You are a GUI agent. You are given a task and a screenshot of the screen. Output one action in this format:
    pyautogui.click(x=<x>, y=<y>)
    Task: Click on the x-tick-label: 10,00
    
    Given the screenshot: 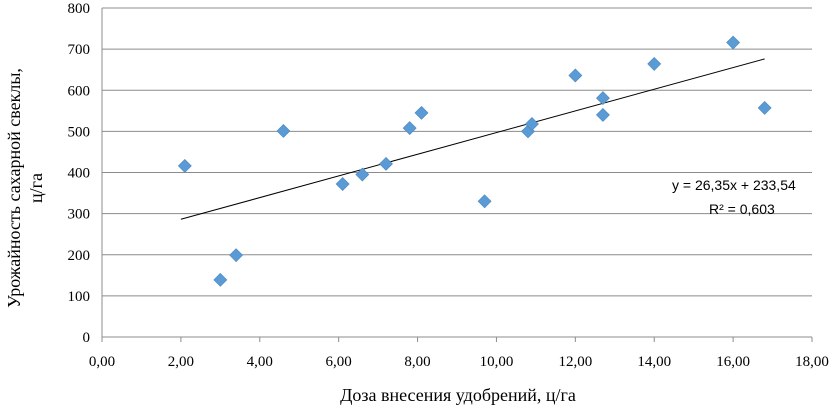 What is the action you would take?
    pyautogui.click(x=497, y=362)
    